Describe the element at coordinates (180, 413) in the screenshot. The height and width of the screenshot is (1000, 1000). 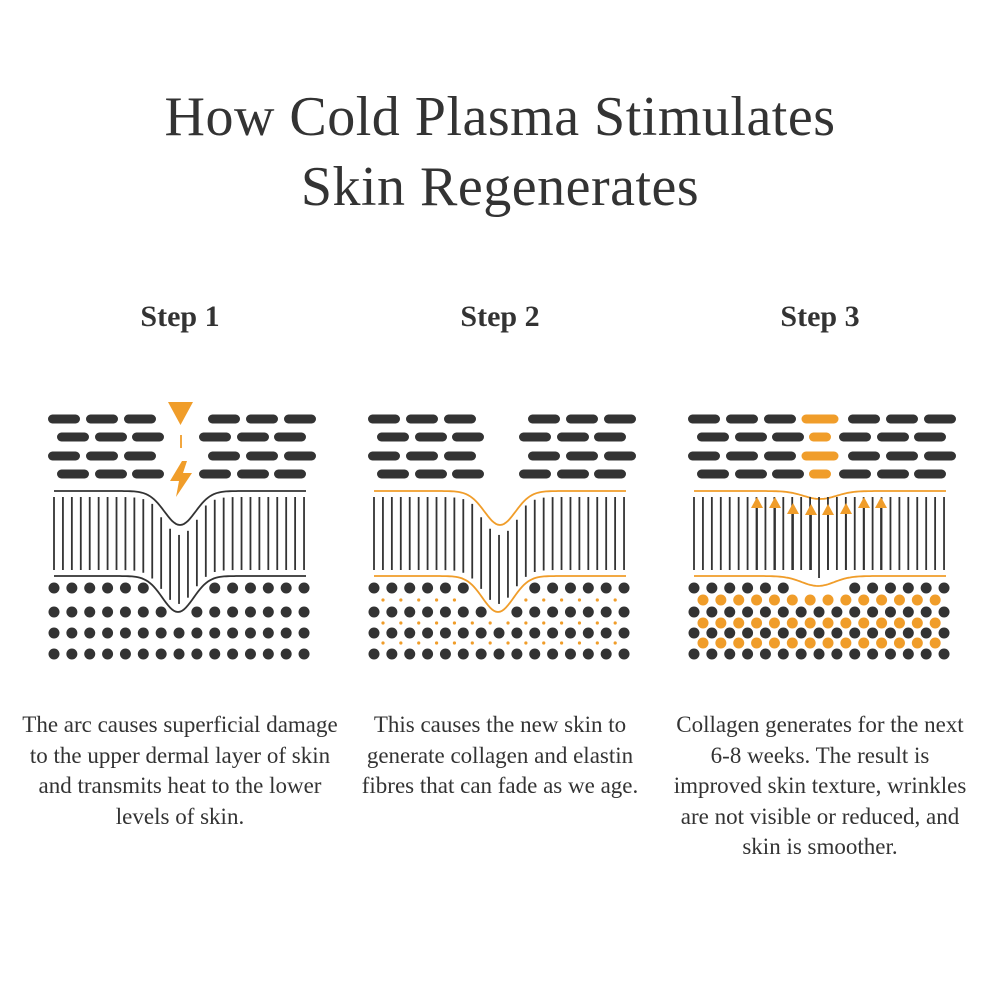
I see `down-triangle-icon` at that location.